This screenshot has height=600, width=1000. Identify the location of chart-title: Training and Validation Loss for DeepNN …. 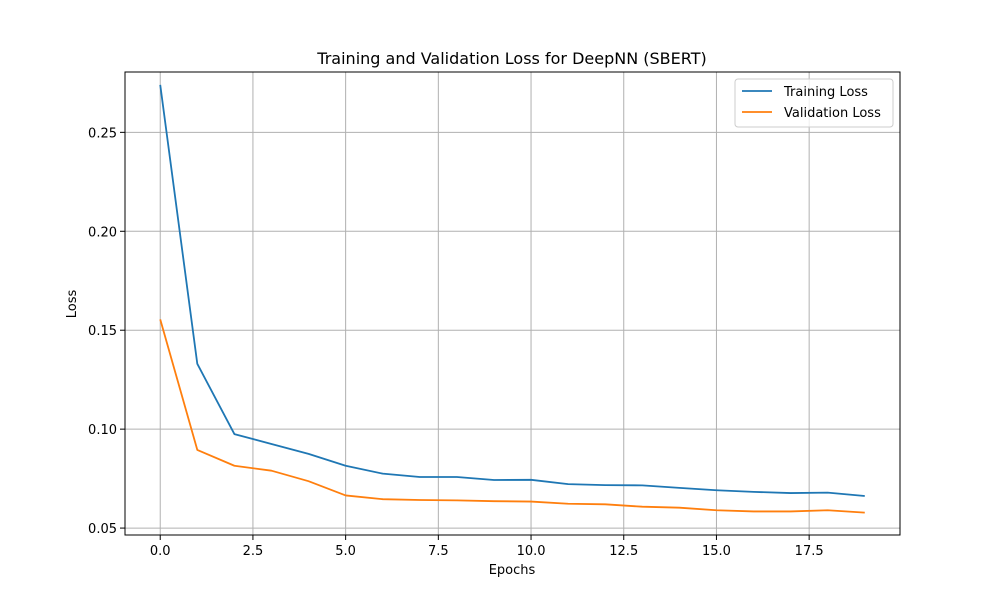
(511, 58).